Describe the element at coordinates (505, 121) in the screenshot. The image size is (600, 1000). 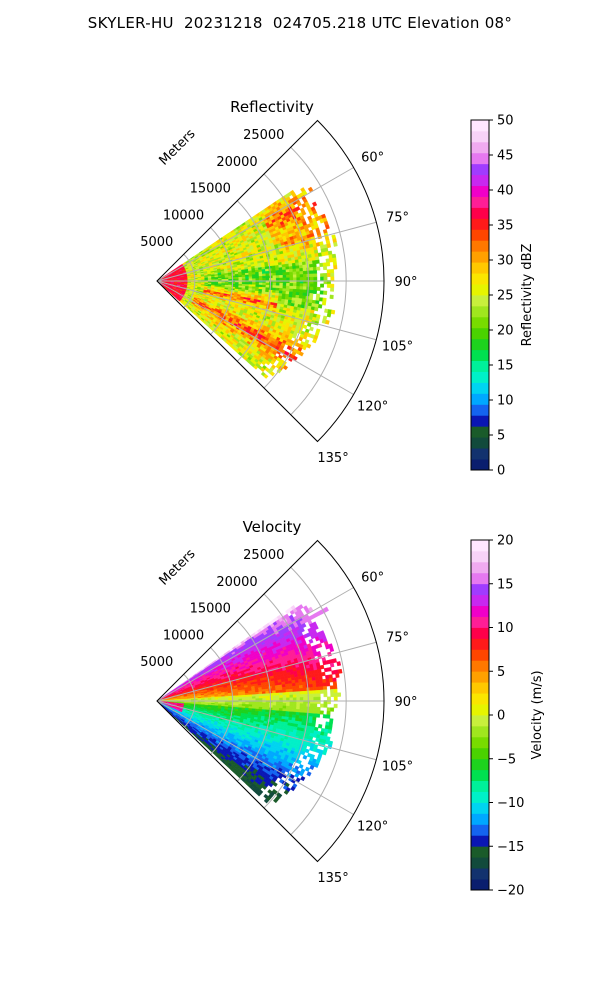
I see `colorbar-tick-label: 50` at that location.